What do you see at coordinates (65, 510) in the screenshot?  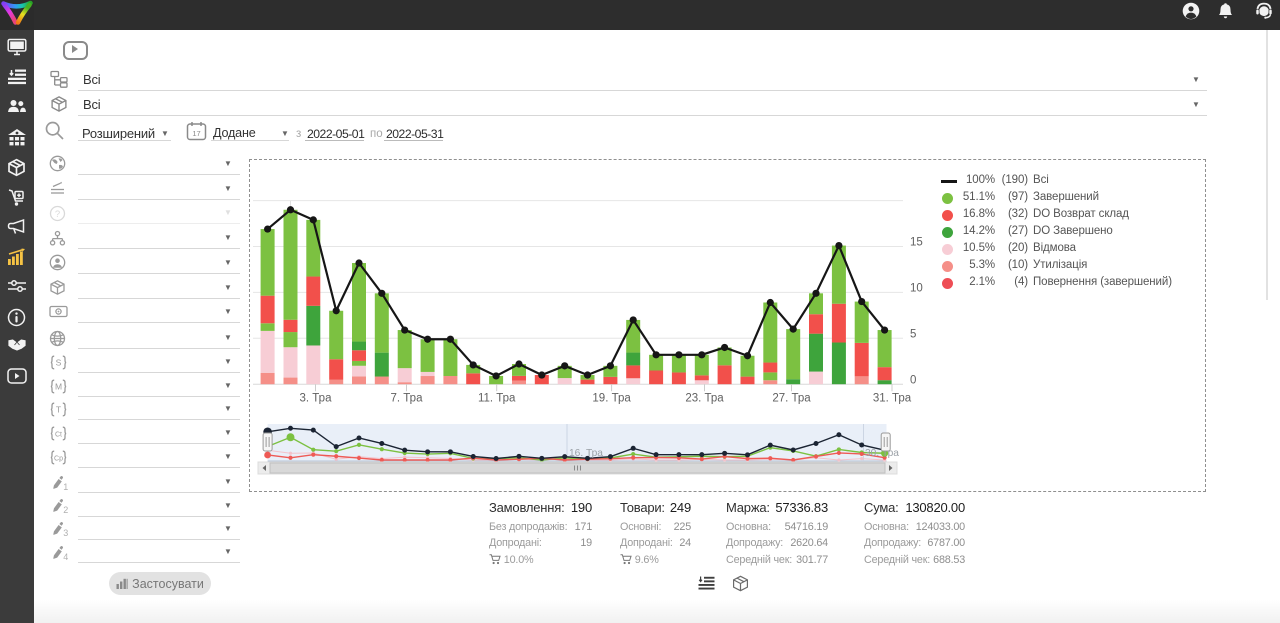 I see `svg-text: 2` at bounding box center [65, 510].